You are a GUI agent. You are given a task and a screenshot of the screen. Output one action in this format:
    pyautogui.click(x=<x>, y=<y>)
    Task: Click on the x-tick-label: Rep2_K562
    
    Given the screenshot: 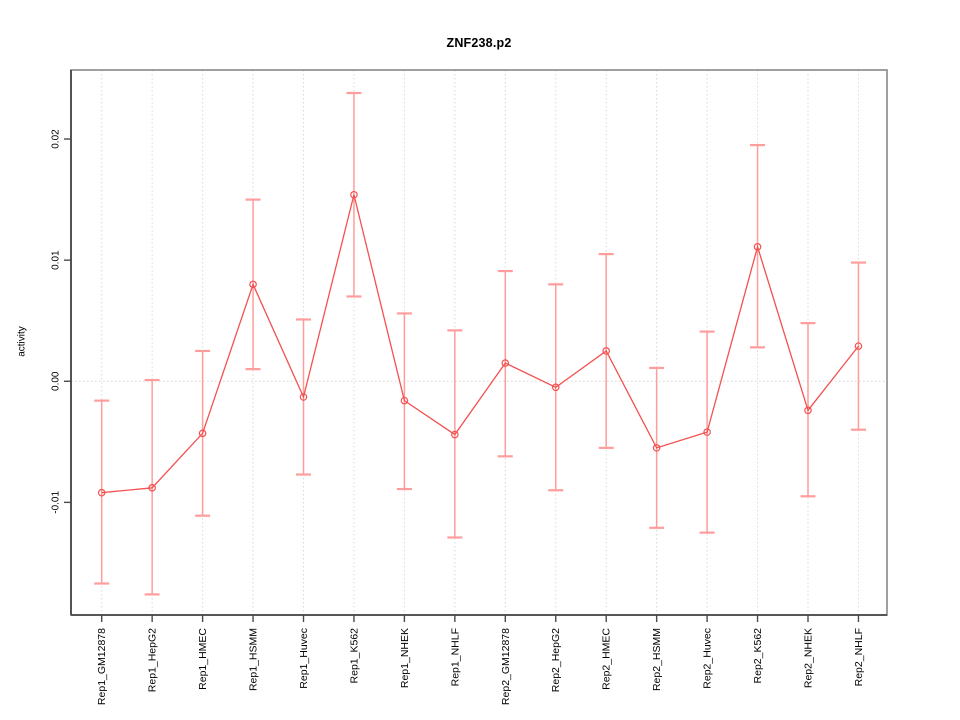 What is the action you would take?
    pyautogui.click(x=758, y=656)
    